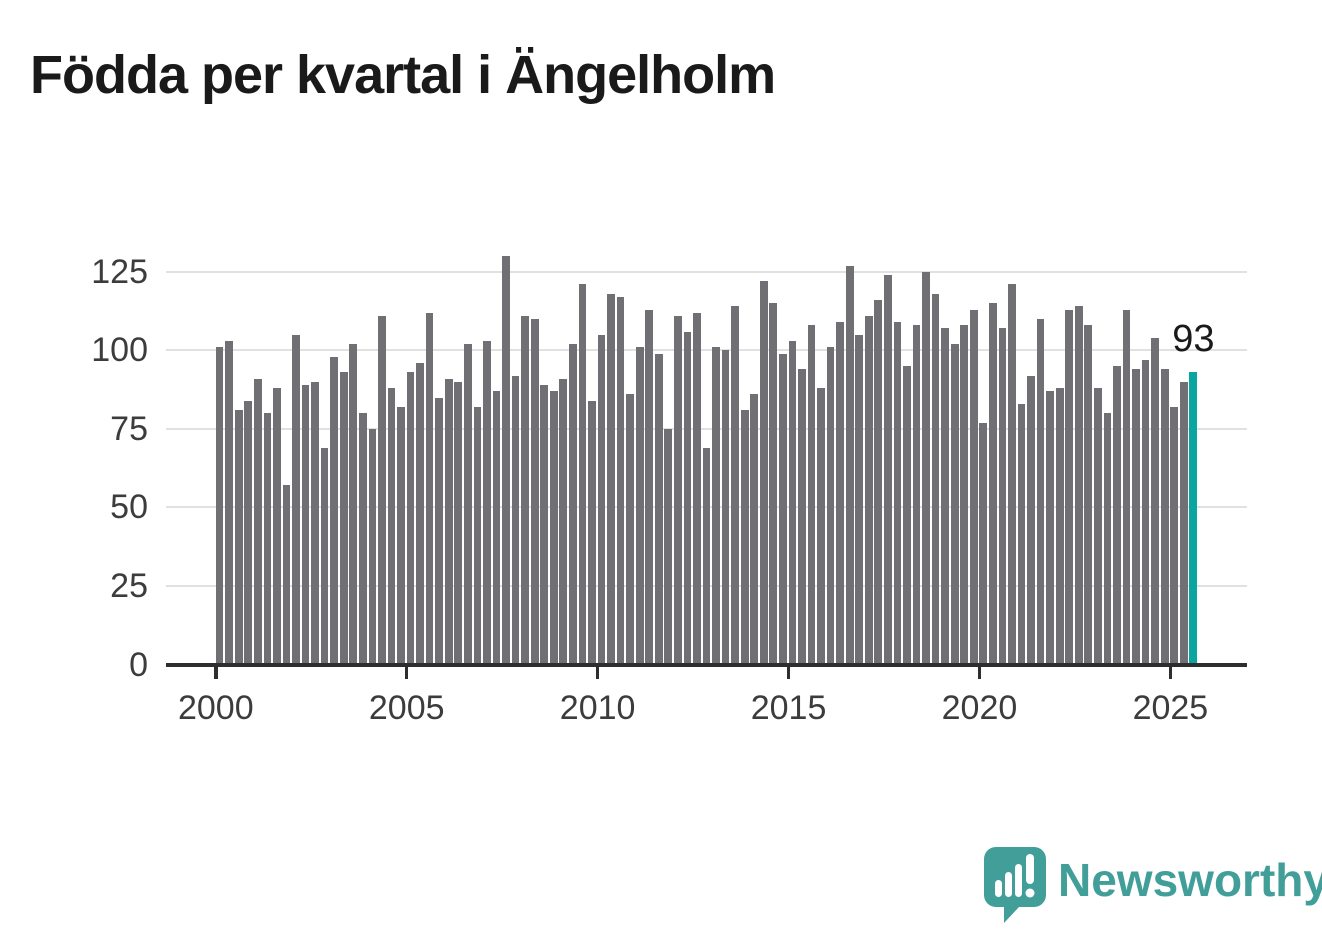 This screenshot has height=939, width=1322. What do you see at coordinates (1170, 672) in the screenshot?
I see `x-tick-2025` at bounding box center [1170, 672].